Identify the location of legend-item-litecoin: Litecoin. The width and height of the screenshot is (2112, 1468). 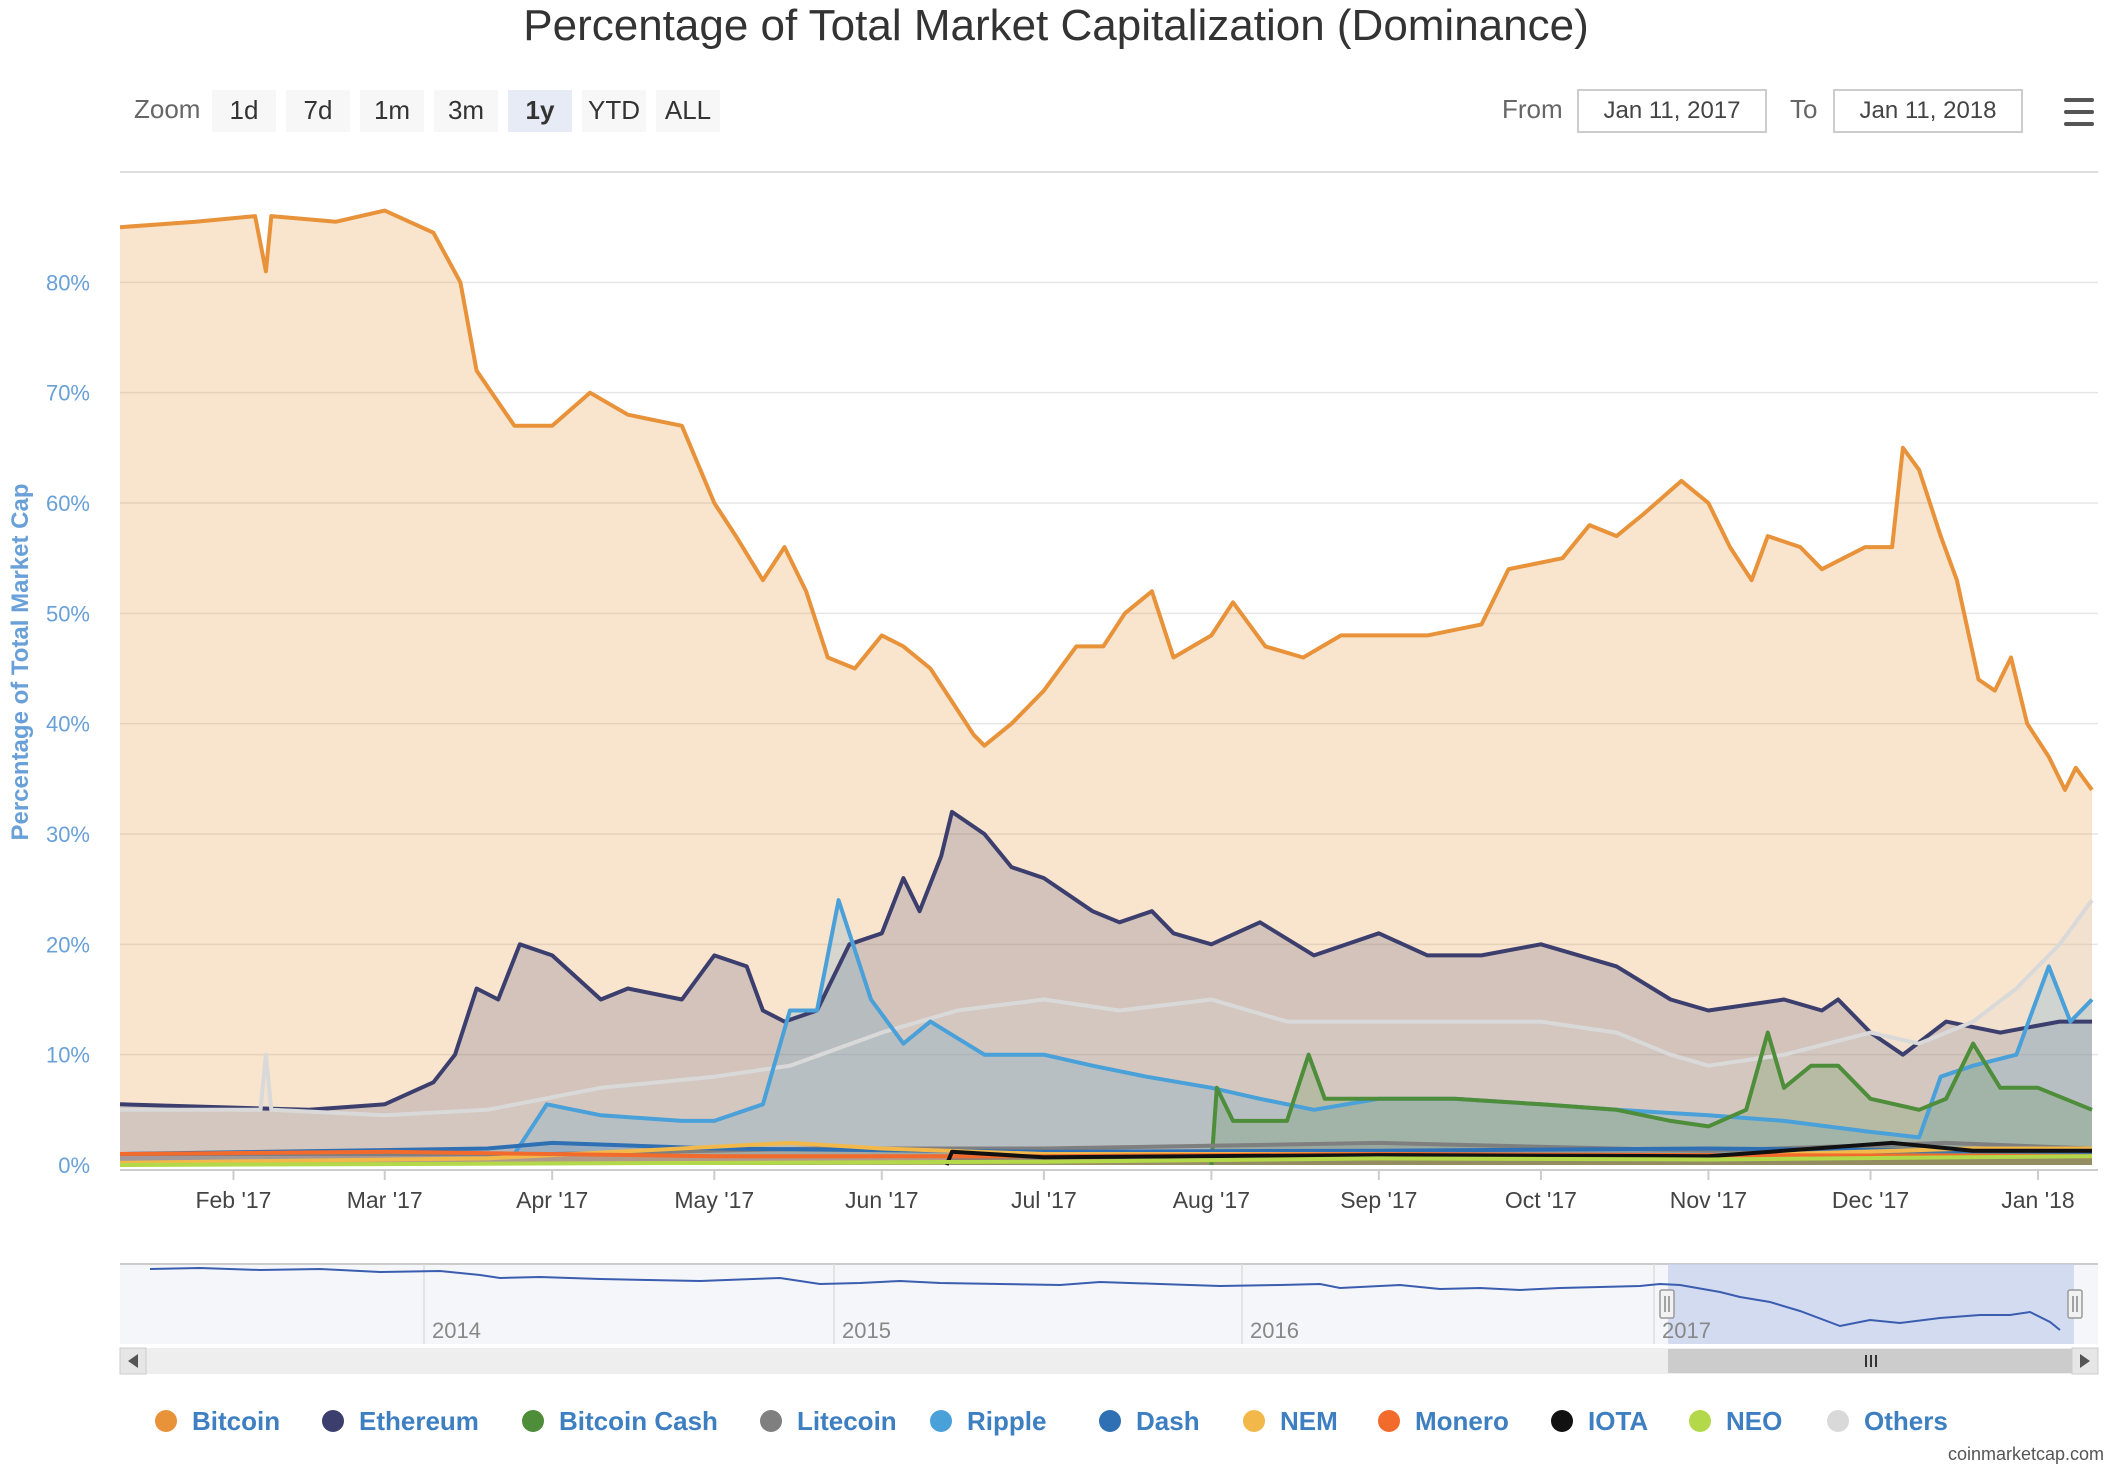
(828, 1421).